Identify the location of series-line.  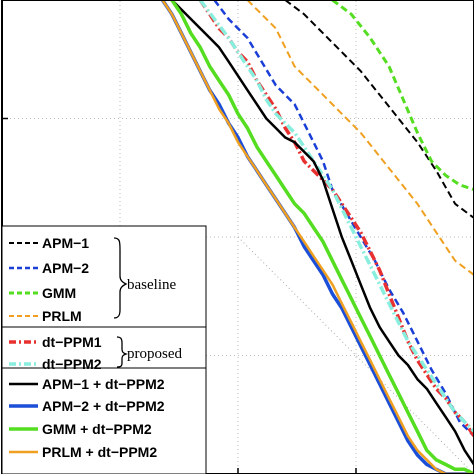
(402, 96).